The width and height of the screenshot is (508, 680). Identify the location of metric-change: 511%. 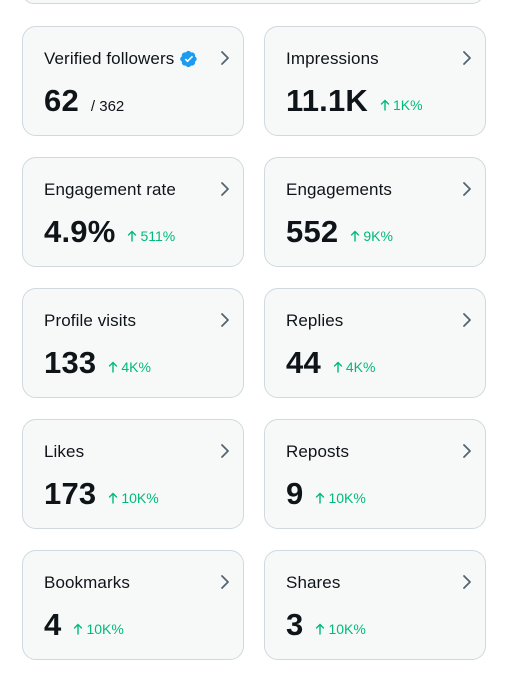
(151, 236).